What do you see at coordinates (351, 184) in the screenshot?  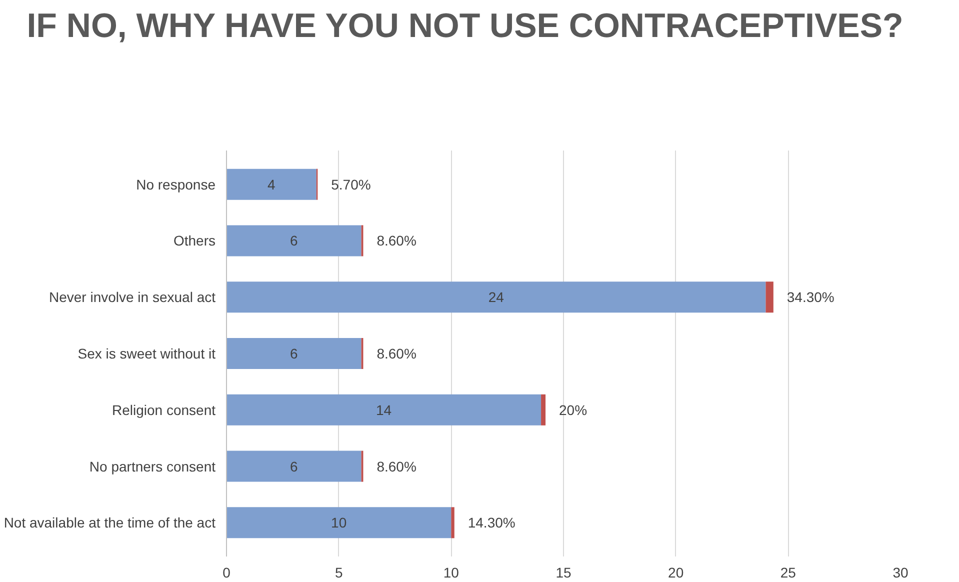 I see `data-label: 5.70%` at bounding box center [351, 184].